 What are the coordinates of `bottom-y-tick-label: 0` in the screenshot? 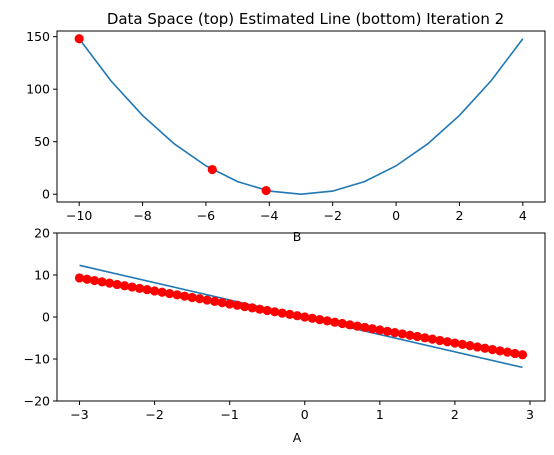 It's located at (46, 317).